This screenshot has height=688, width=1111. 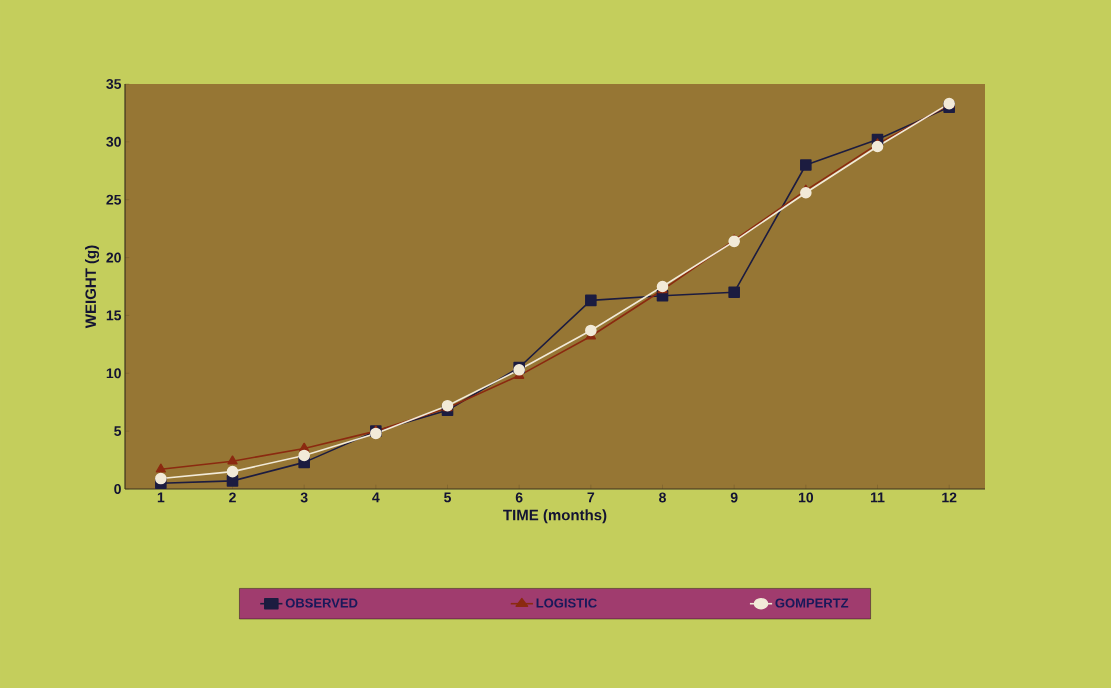 What do you see at coordinates (232, 497) in the screenshot?
I see `x-tick-label: 2` at bounding box center [232, 497].